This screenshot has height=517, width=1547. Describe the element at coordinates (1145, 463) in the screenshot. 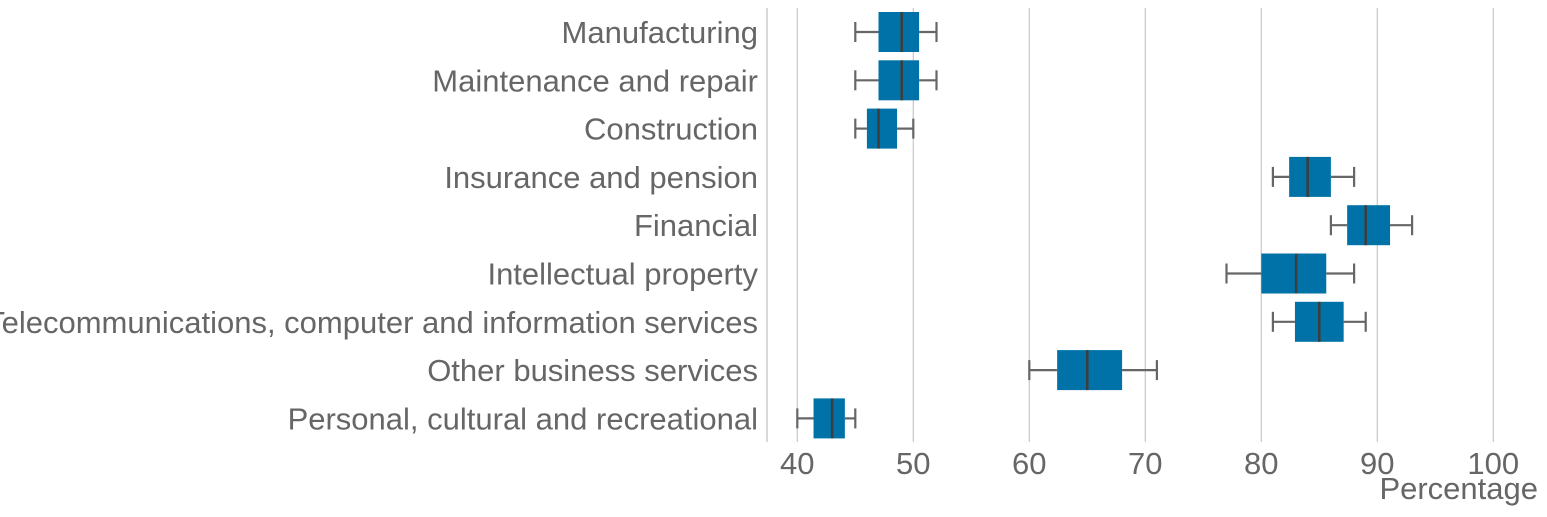

I see `x-tick-label: 70` at that location.